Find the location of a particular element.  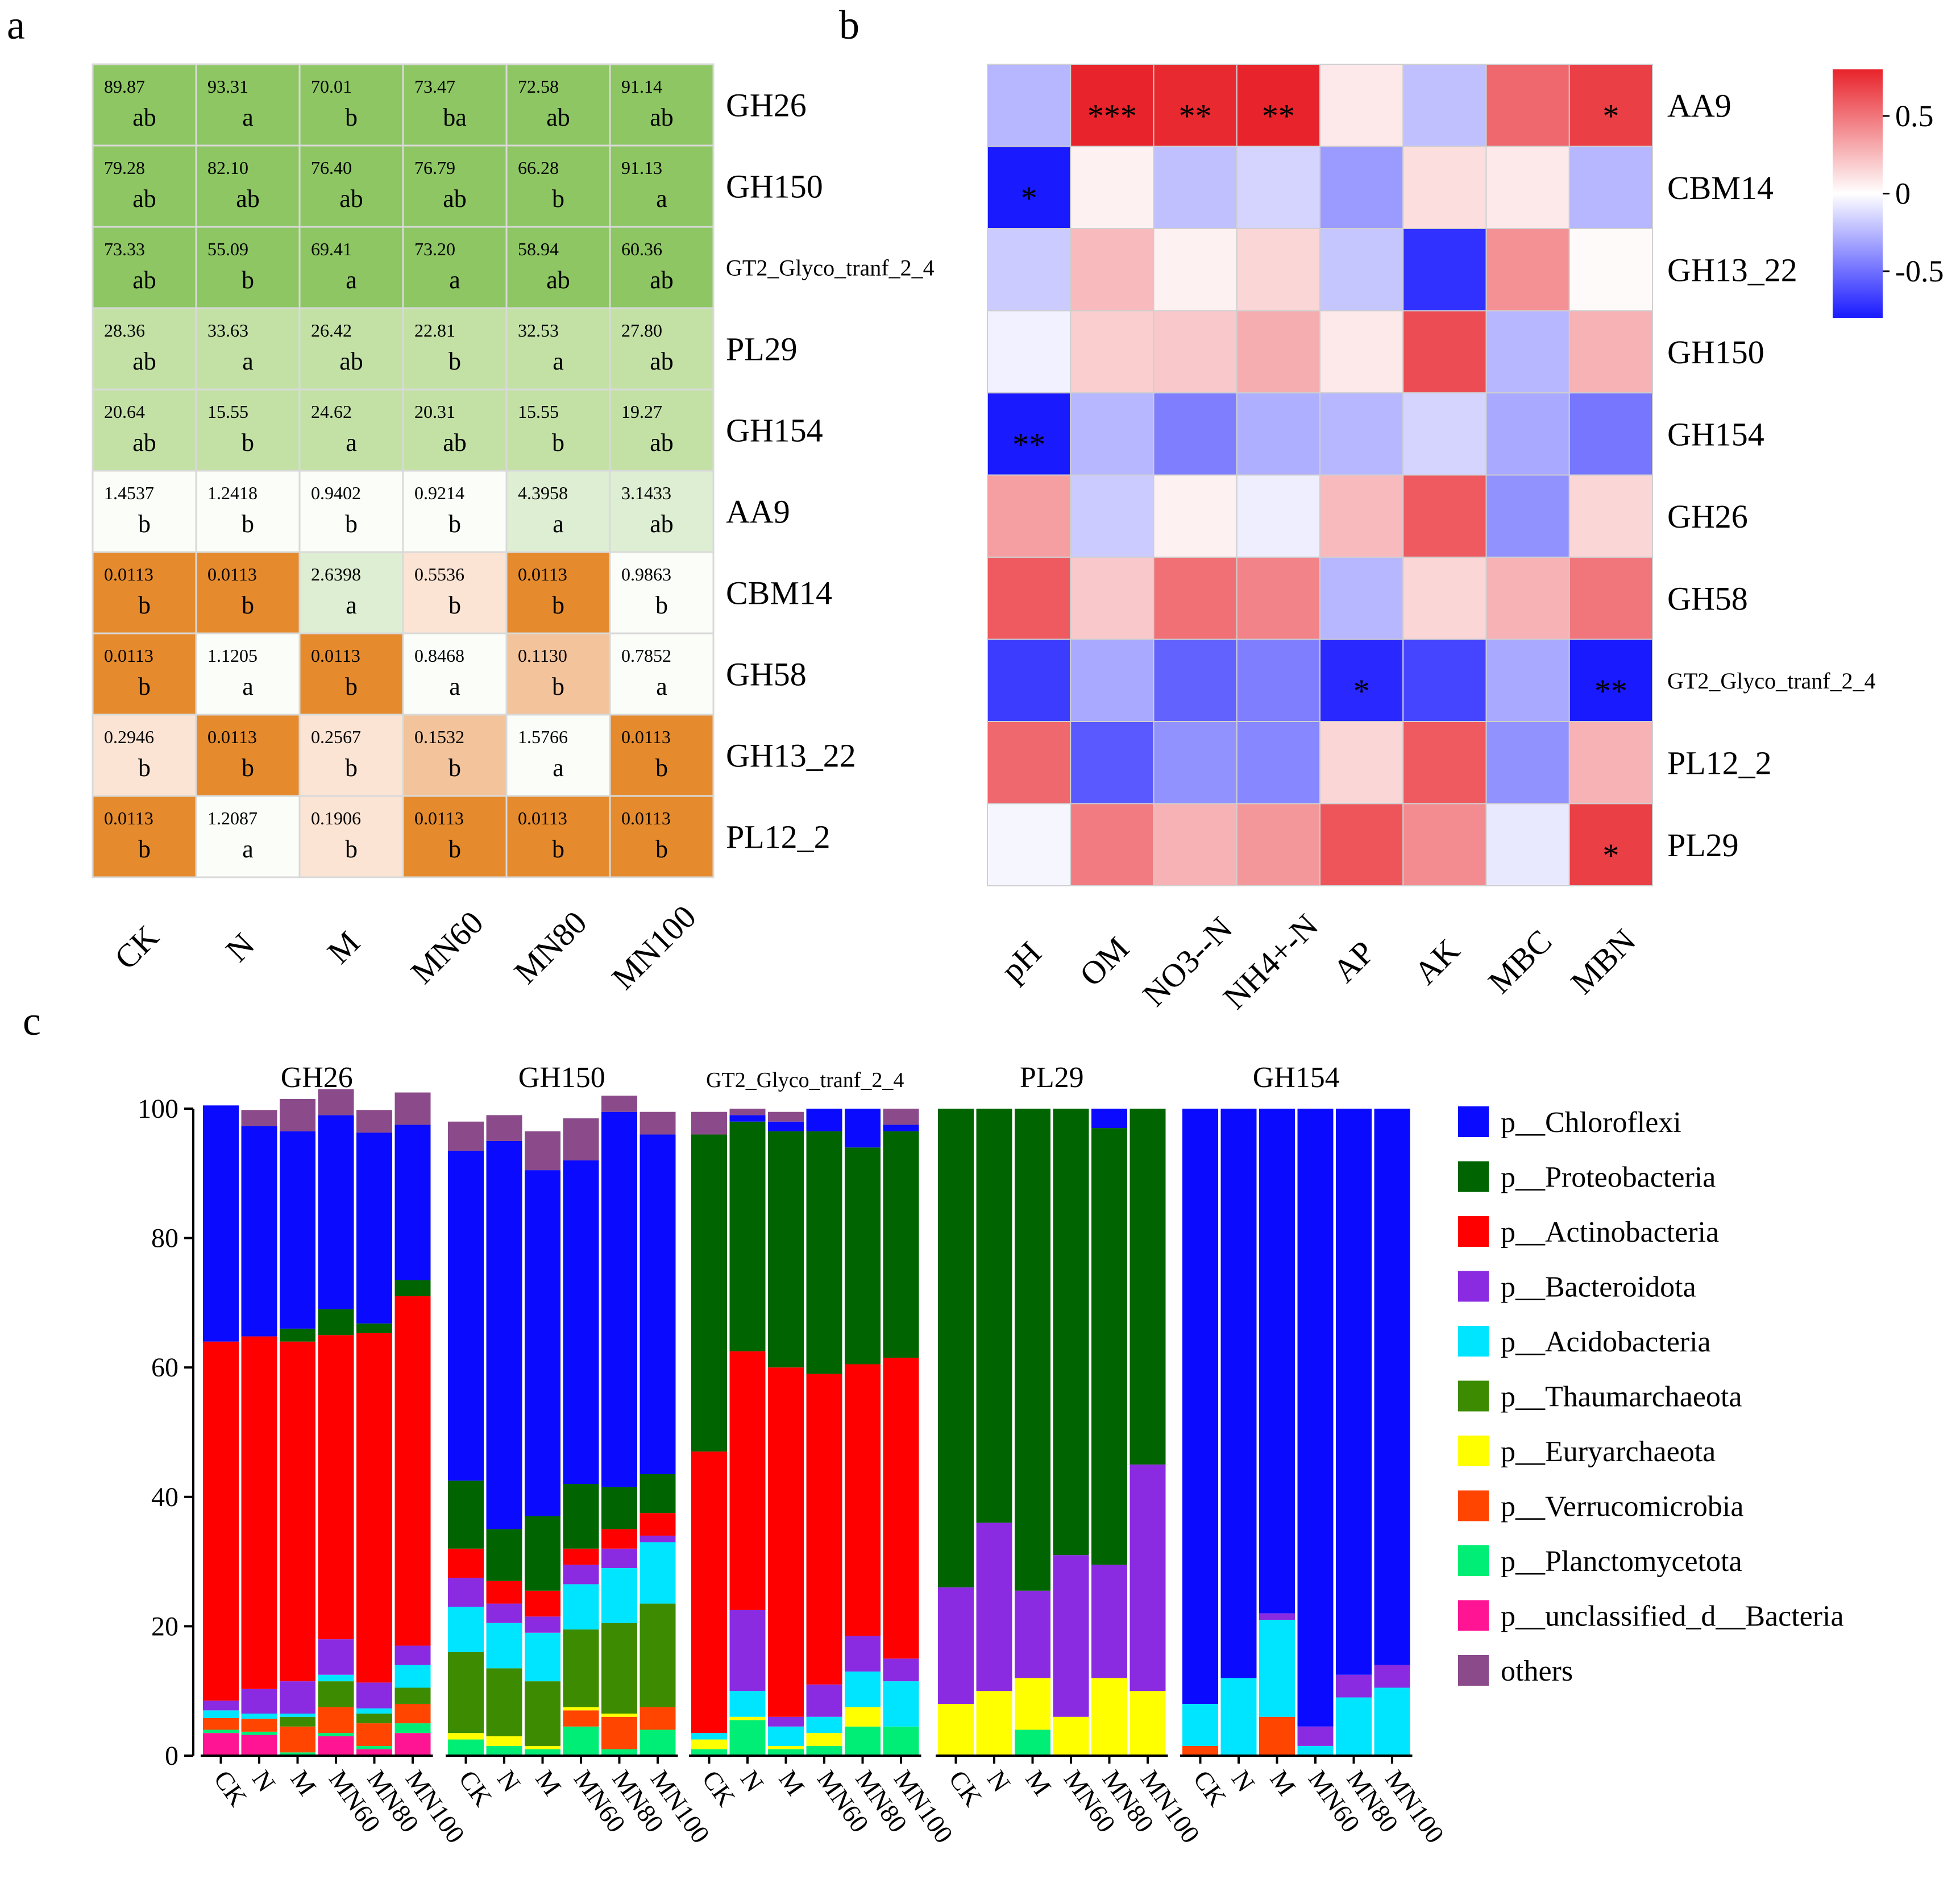

bar-segment-p-acidobacteria is located at coordinates (1354, 1726).